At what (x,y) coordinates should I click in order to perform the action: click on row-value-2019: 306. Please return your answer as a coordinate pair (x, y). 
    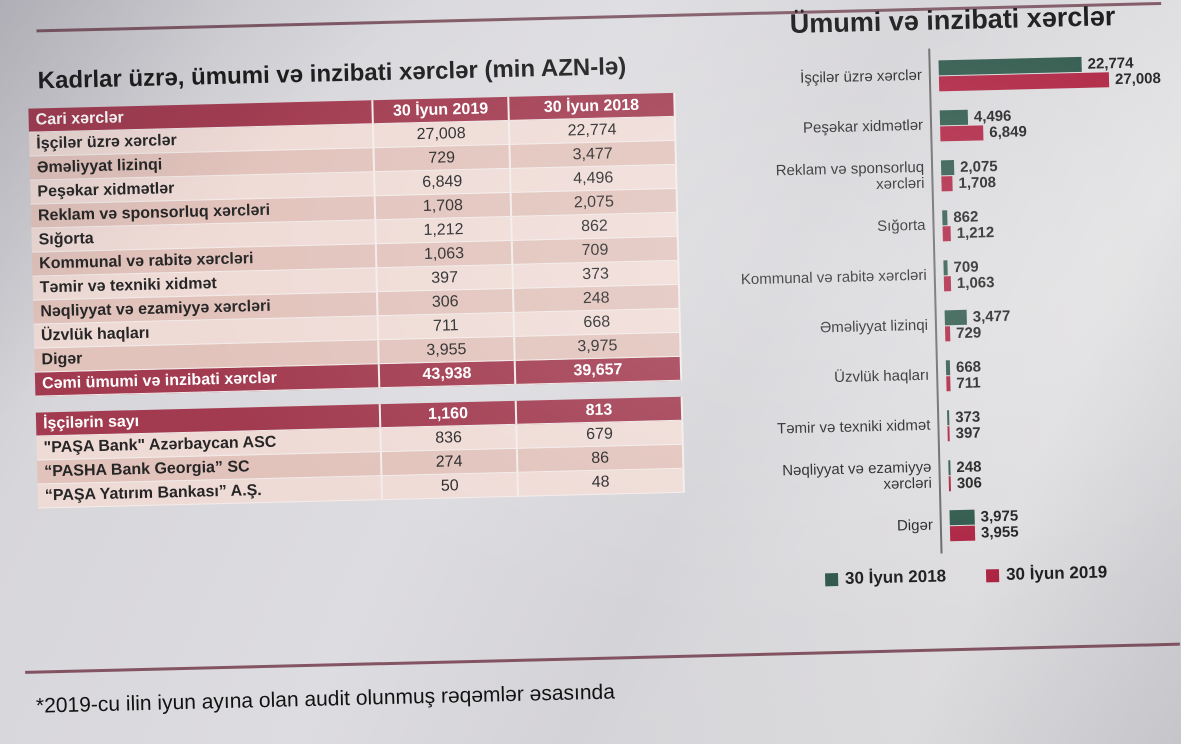
    Looking at the image, I should click on (445, 302).